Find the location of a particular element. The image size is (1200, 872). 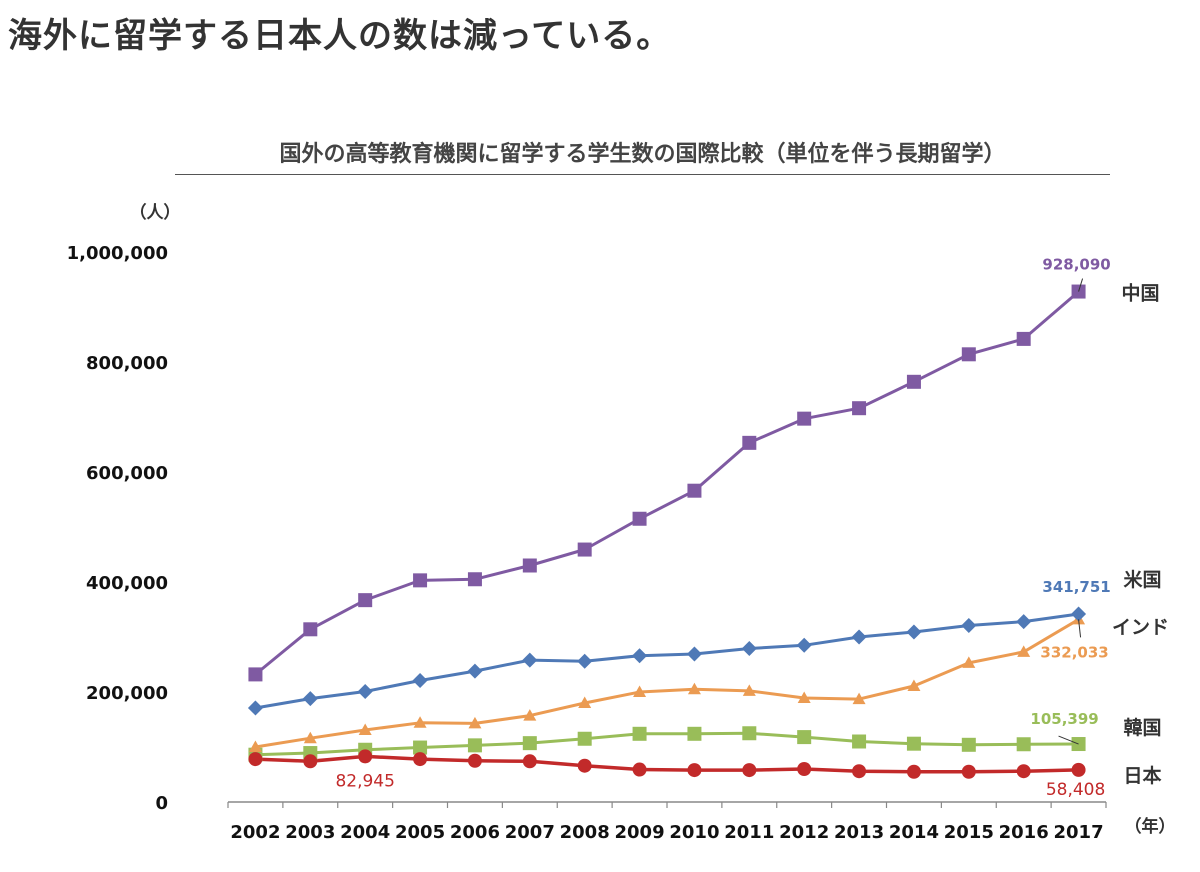

point-usa-2009 is located at coordinates (640, 656).